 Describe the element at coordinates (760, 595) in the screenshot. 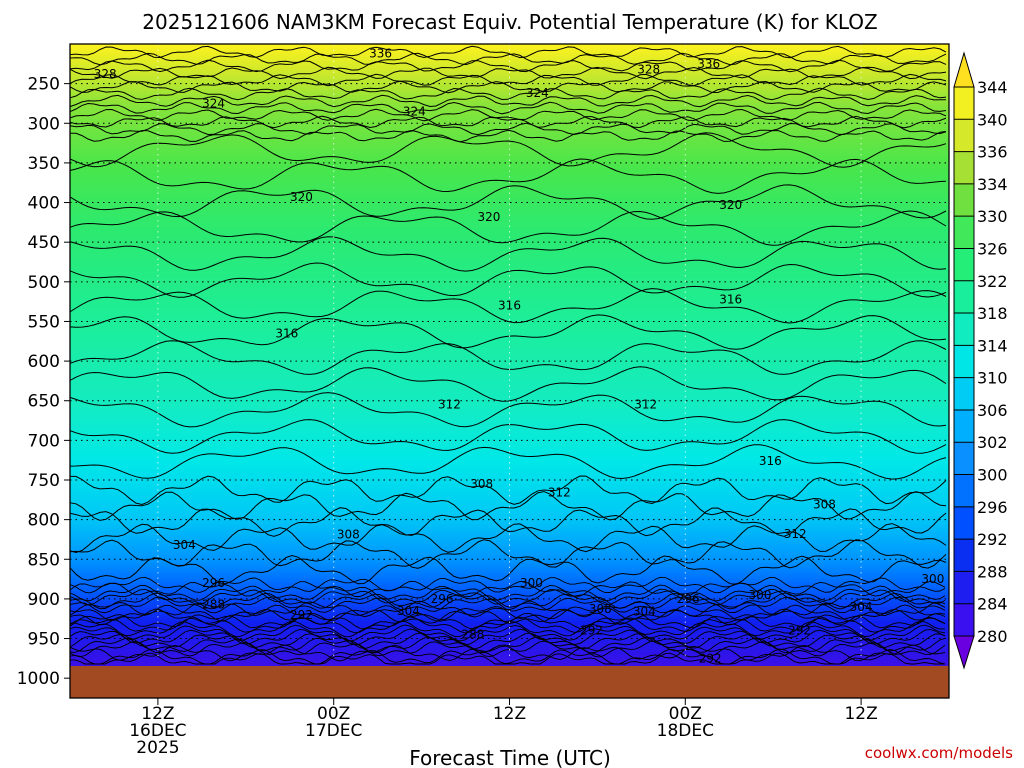

I see `contour-label: 300` at that location.